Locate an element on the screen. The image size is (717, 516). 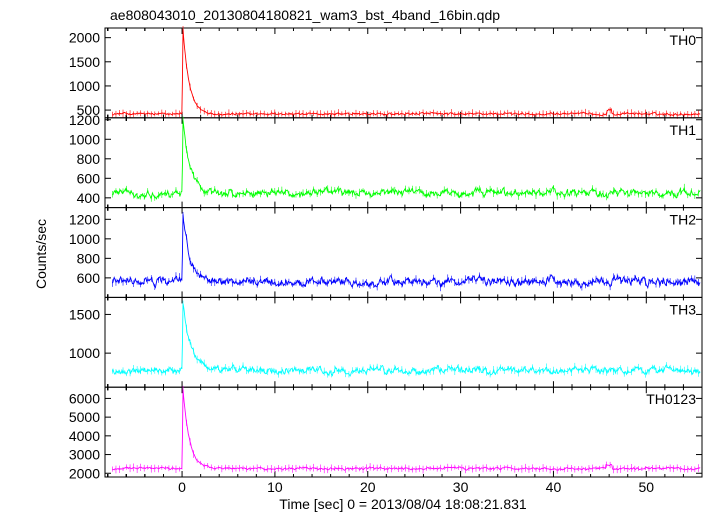
panel-label-th2: TH2 is located at coordinates (683, 220).